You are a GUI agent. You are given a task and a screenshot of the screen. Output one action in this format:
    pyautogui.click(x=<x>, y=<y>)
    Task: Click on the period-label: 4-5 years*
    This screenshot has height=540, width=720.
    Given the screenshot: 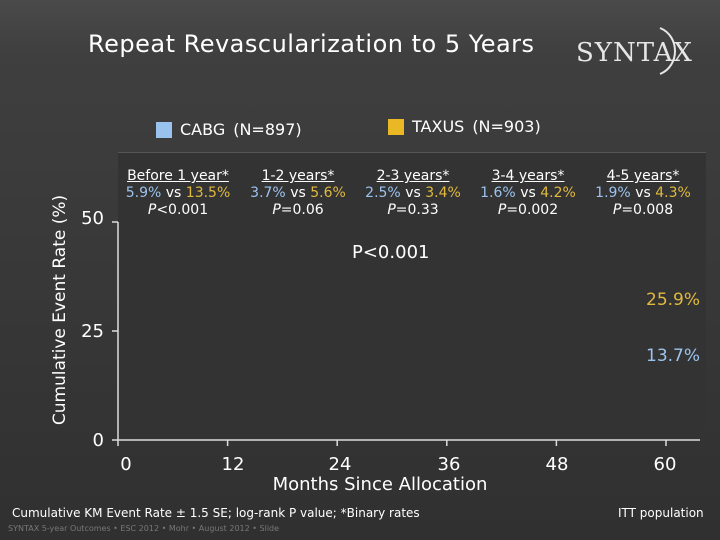 What is the action you would take?
    pyautogui.click(x=643, y=176)
    